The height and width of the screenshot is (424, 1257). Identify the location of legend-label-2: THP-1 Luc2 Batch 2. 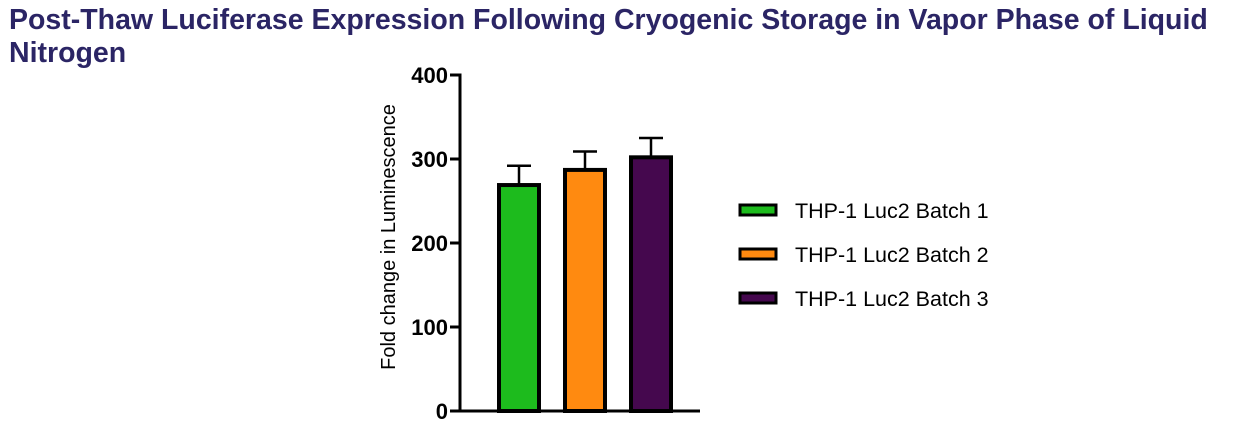
(892, 255).